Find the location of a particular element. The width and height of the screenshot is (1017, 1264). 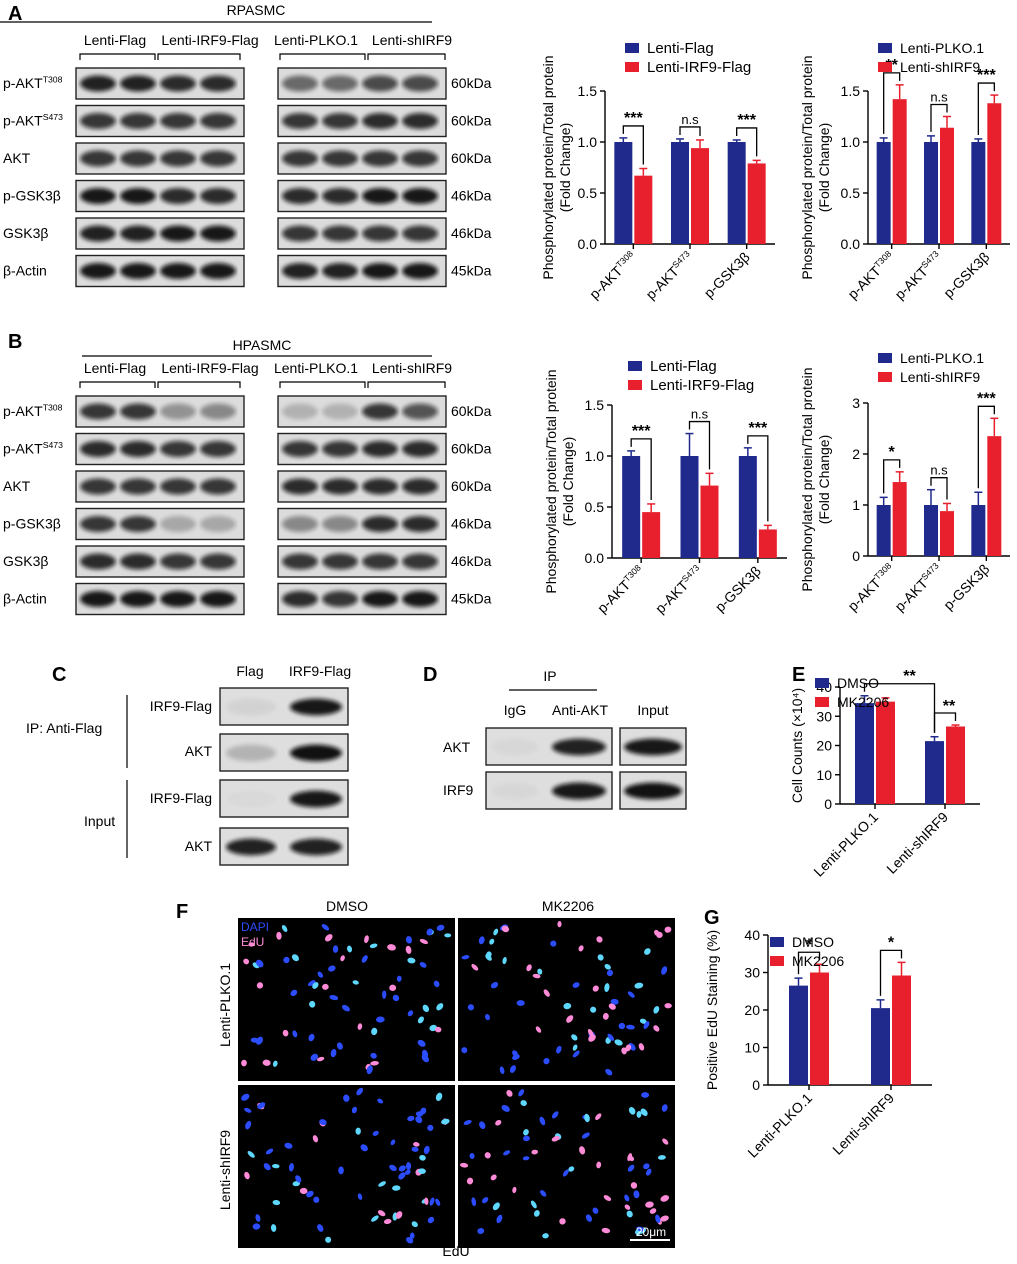

d-row2-label: IRF9 is located at coordinates (458, 790).